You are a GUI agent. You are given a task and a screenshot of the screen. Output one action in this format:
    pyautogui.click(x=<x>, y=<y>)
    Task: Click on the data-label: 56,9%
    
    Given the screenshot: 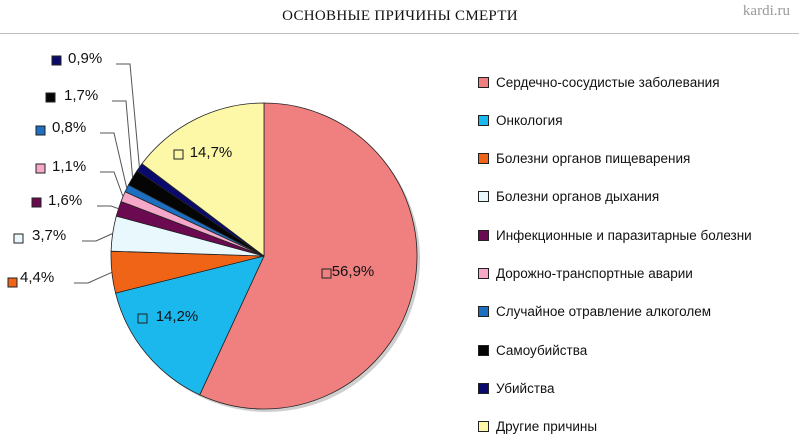 What is the action you would take?
    pyautogui.click(x=353, y=271)
    